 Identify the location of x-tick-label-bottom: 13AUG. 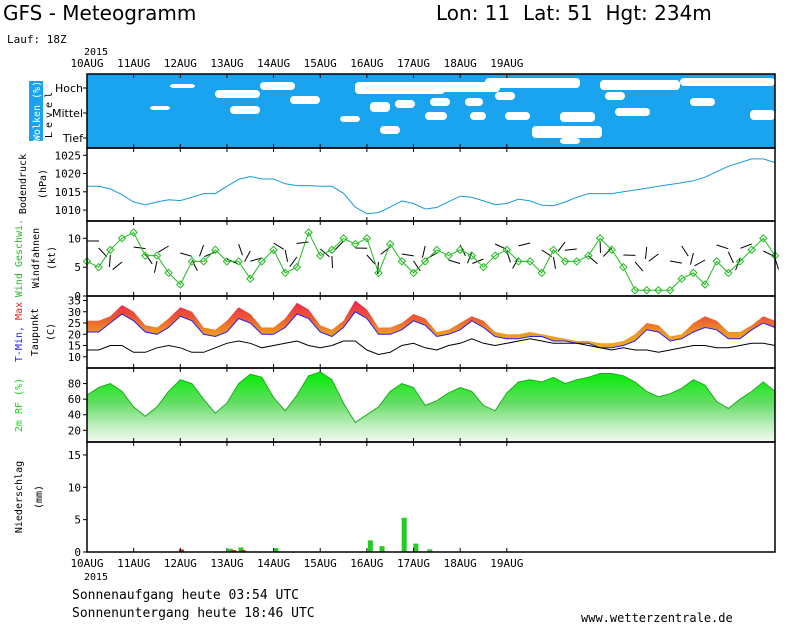
(226, 563).